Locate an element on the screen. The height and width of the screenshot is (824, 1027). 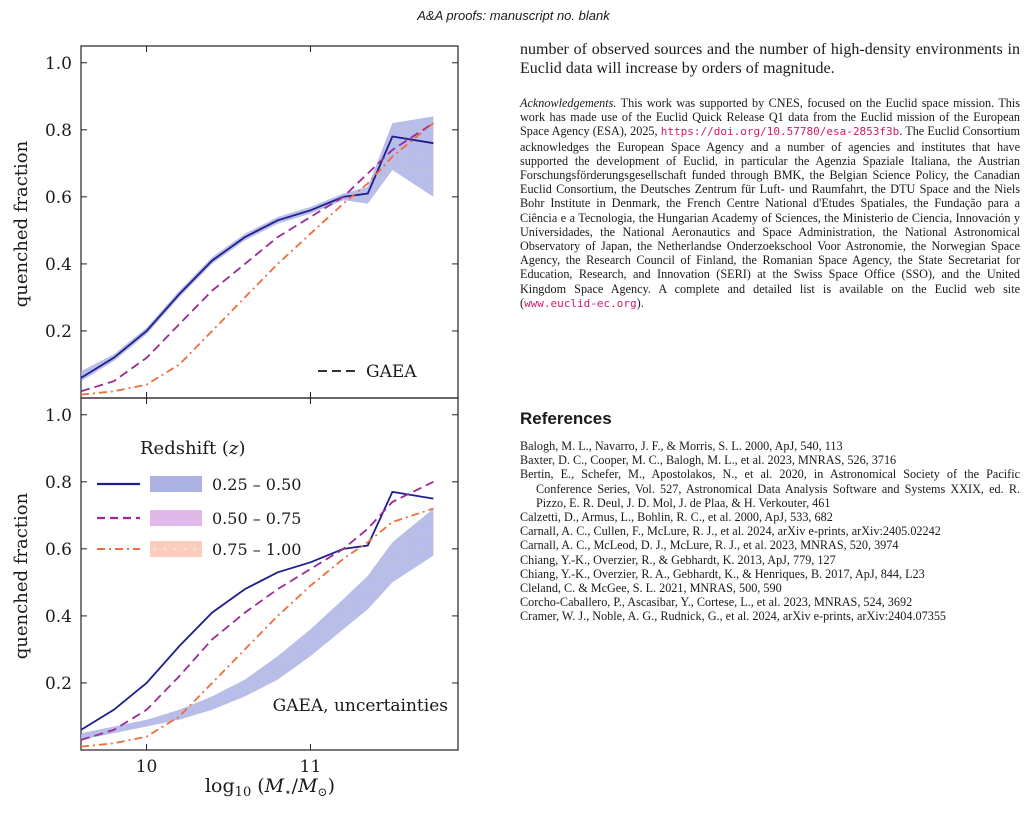
bottom-ylabel: quenched fraction is located at coordinates (21, 575).